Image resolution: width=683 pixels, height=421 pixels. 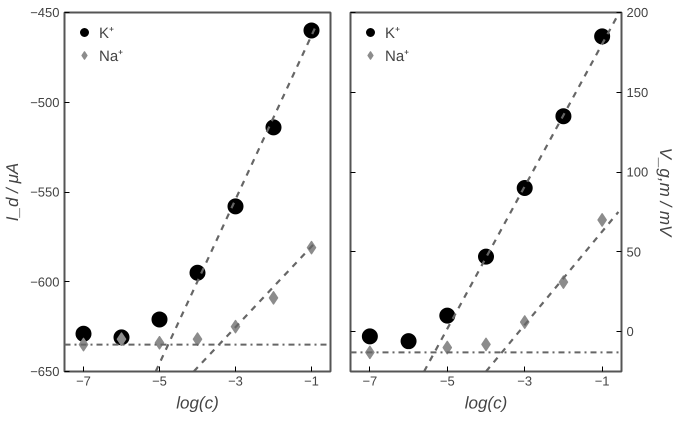 What do you see at coordinates (45, 102) in the screenshot?
I see `y-tick-label: −500` at bounding box center [45, 102].